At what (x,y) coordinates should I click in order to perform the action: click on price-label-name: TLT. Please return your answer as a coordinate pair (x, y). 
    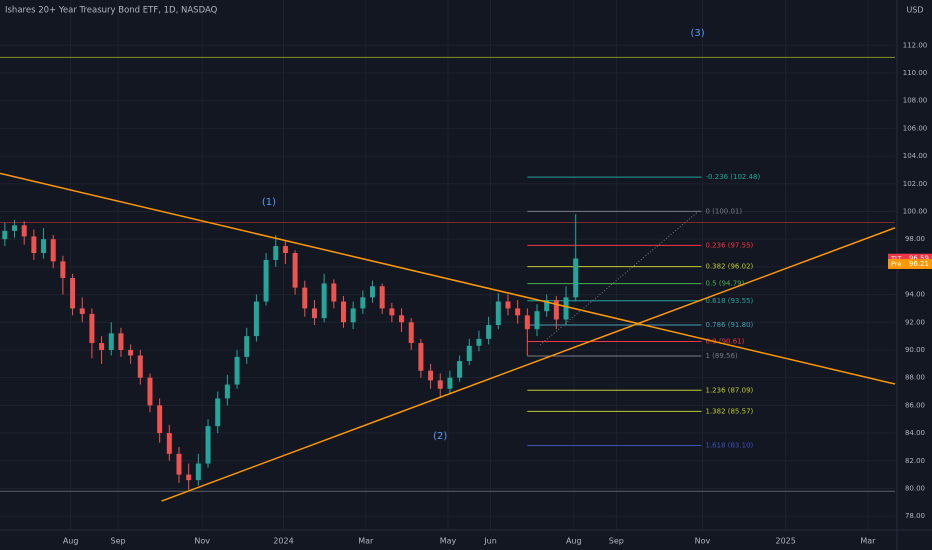
    Looking at the image, I should click on (896, 259).